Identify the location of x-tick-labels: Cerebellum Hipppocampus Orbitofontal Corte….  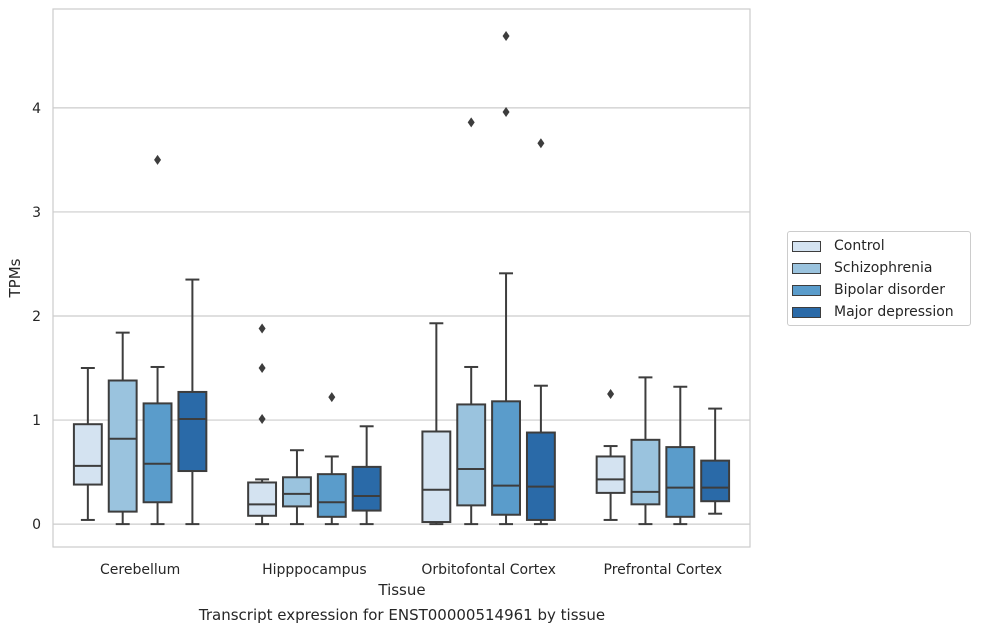
(411, 570).